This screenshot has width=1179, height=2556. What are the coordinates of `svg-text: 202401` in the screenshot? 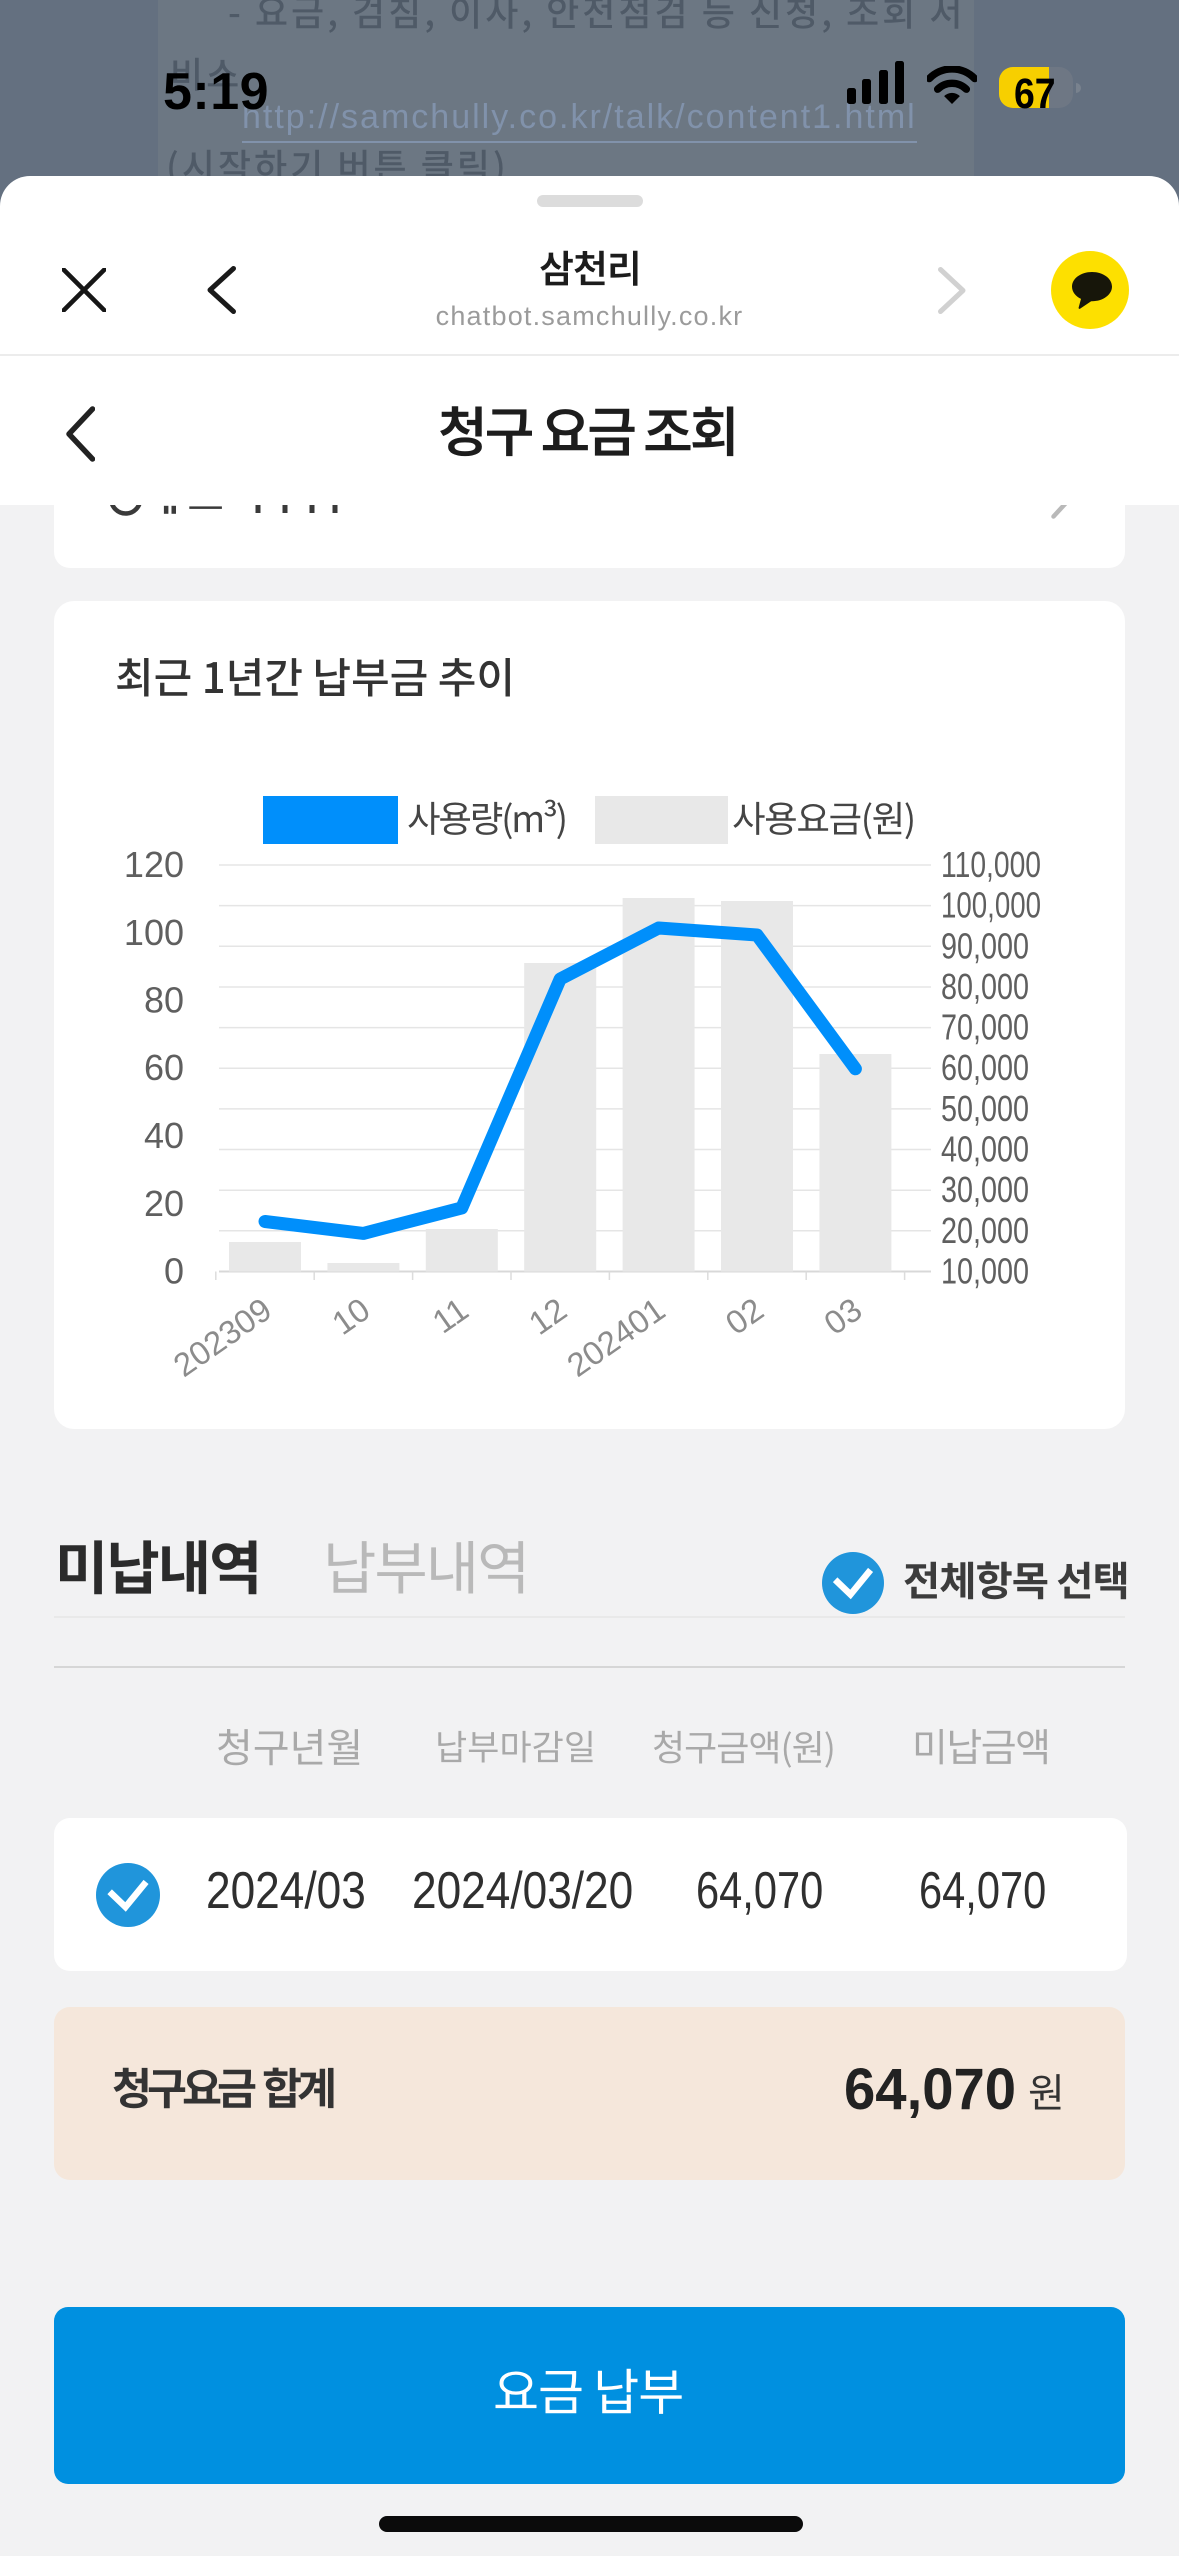 It's located at (615, 1336).